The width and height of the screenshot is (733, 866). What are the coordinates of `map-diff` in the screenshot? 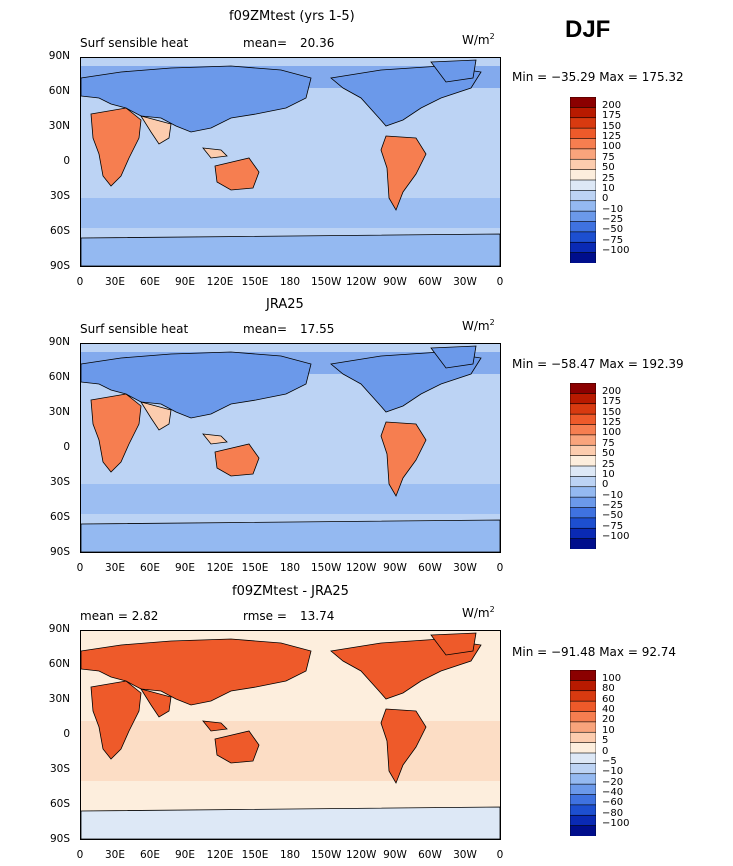 It's located at (290, 735).